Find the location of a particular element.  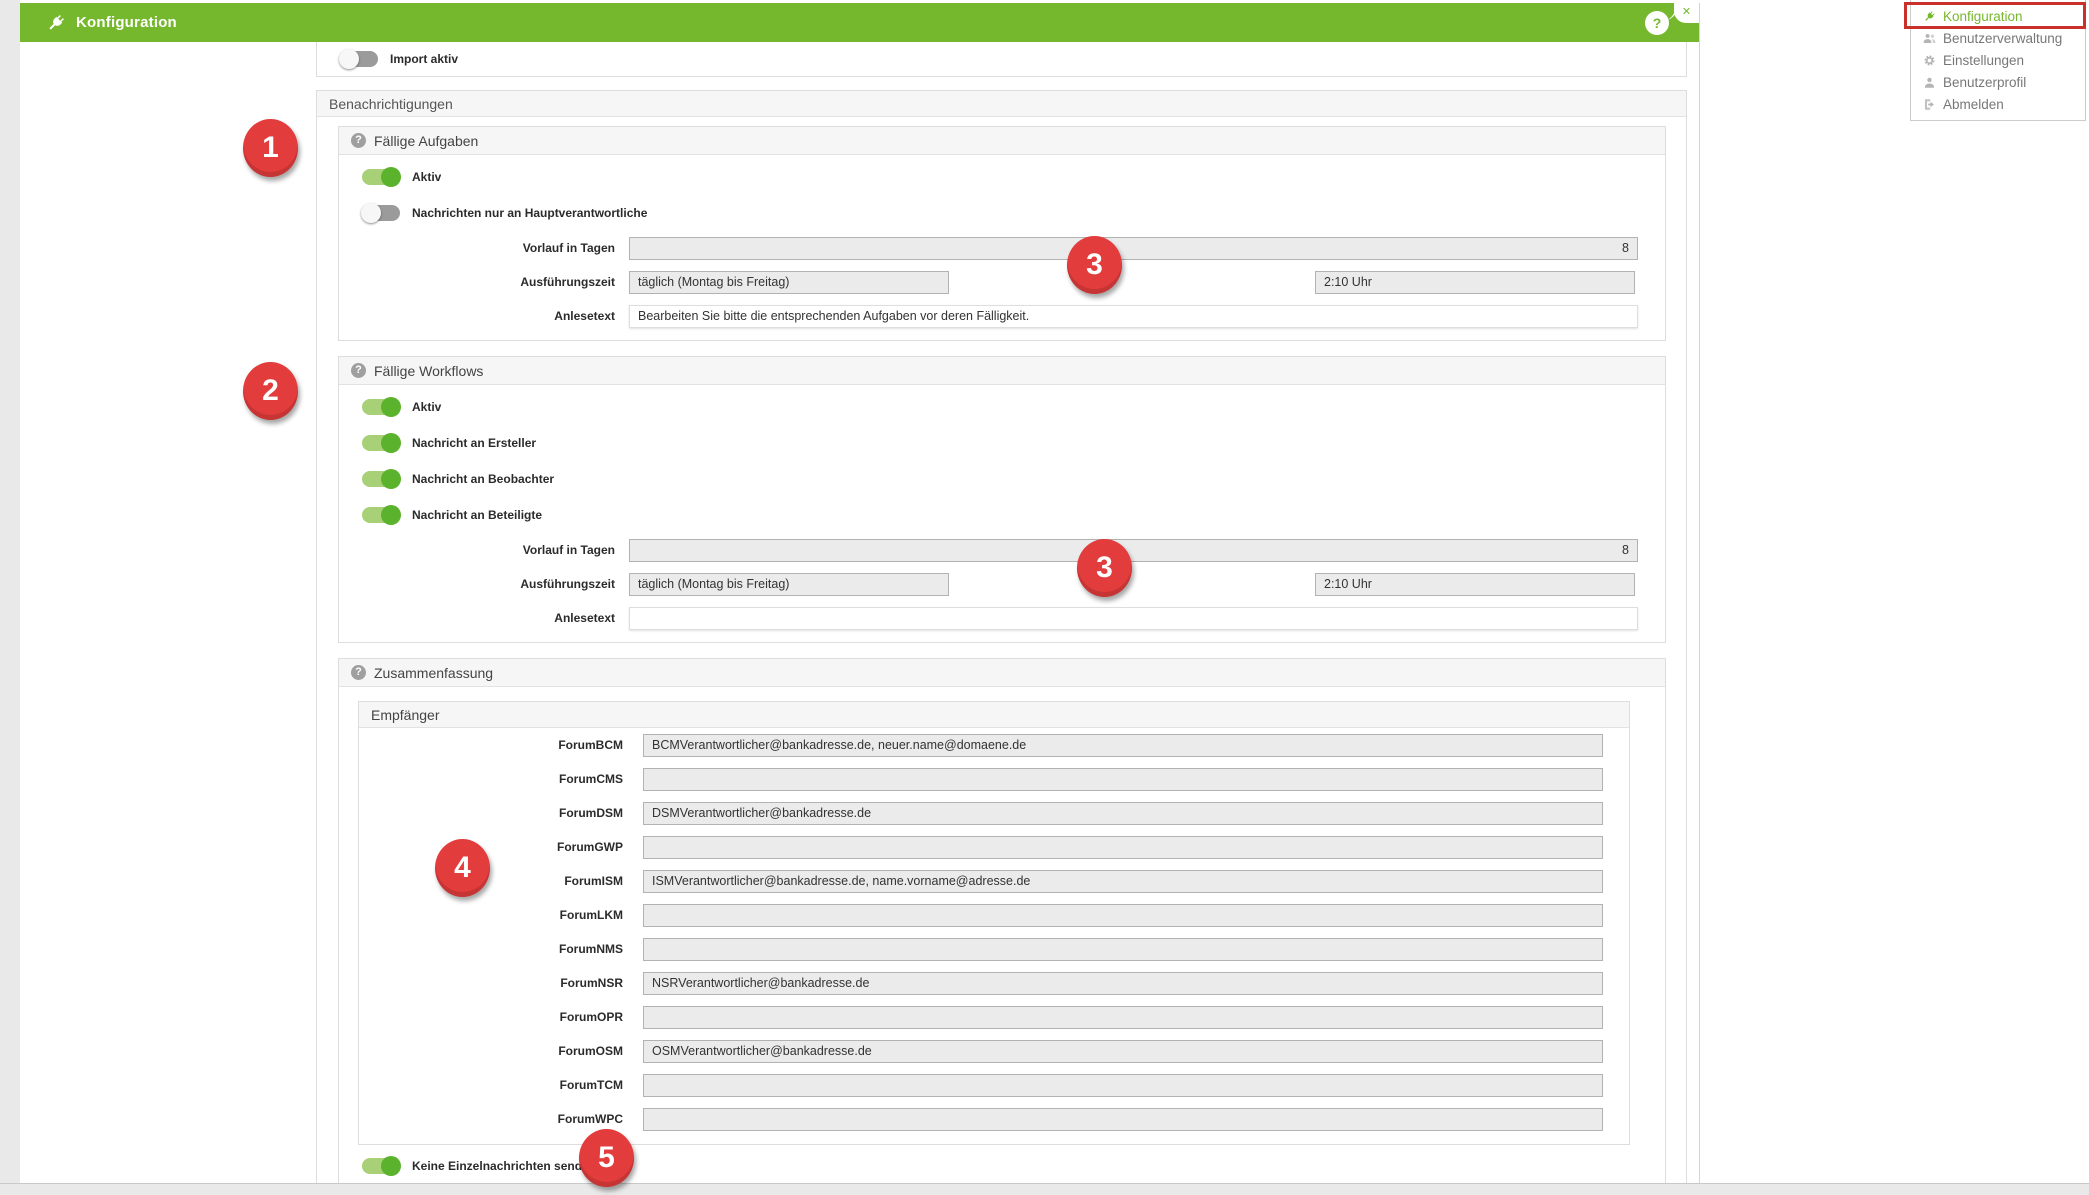

aufgaben-aktiv-toggle is located at coordinates (381, 177).